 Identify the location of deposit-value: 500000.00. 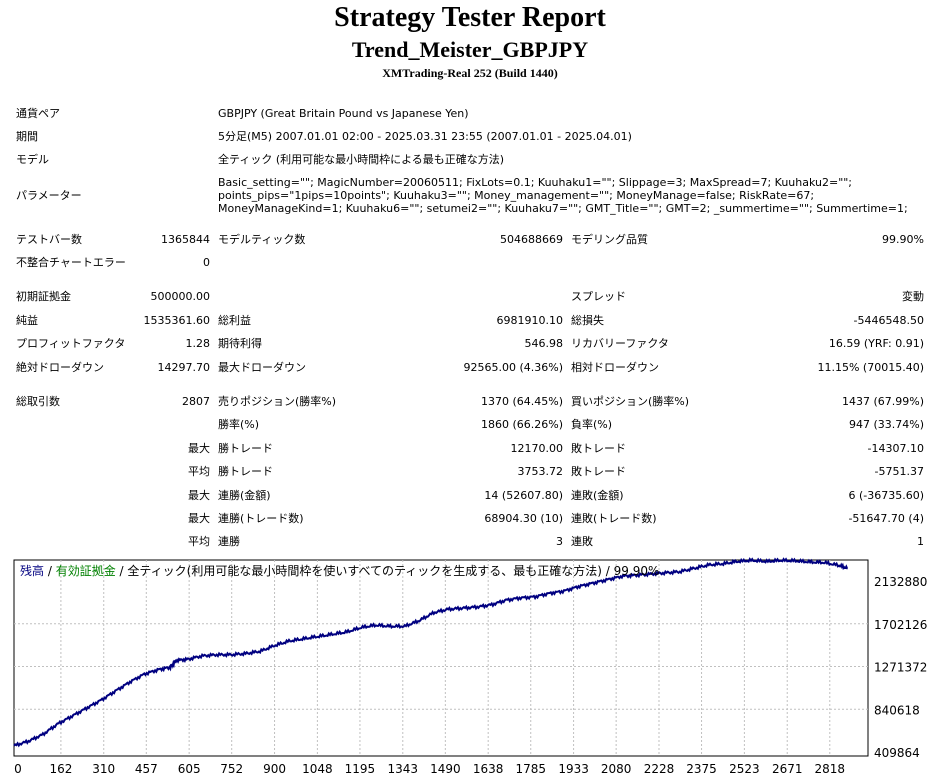
(180, 296).